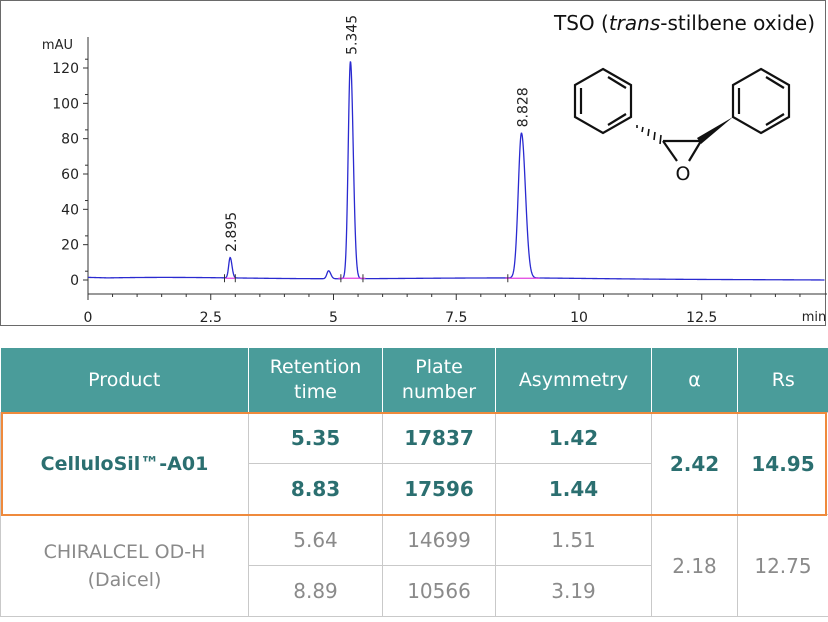 The height and width of the screenshot is (622, 828). Describe the element at coordinates (573, 438) in the screenshot. I see `asymmetry-cell: 1.42` at that location.